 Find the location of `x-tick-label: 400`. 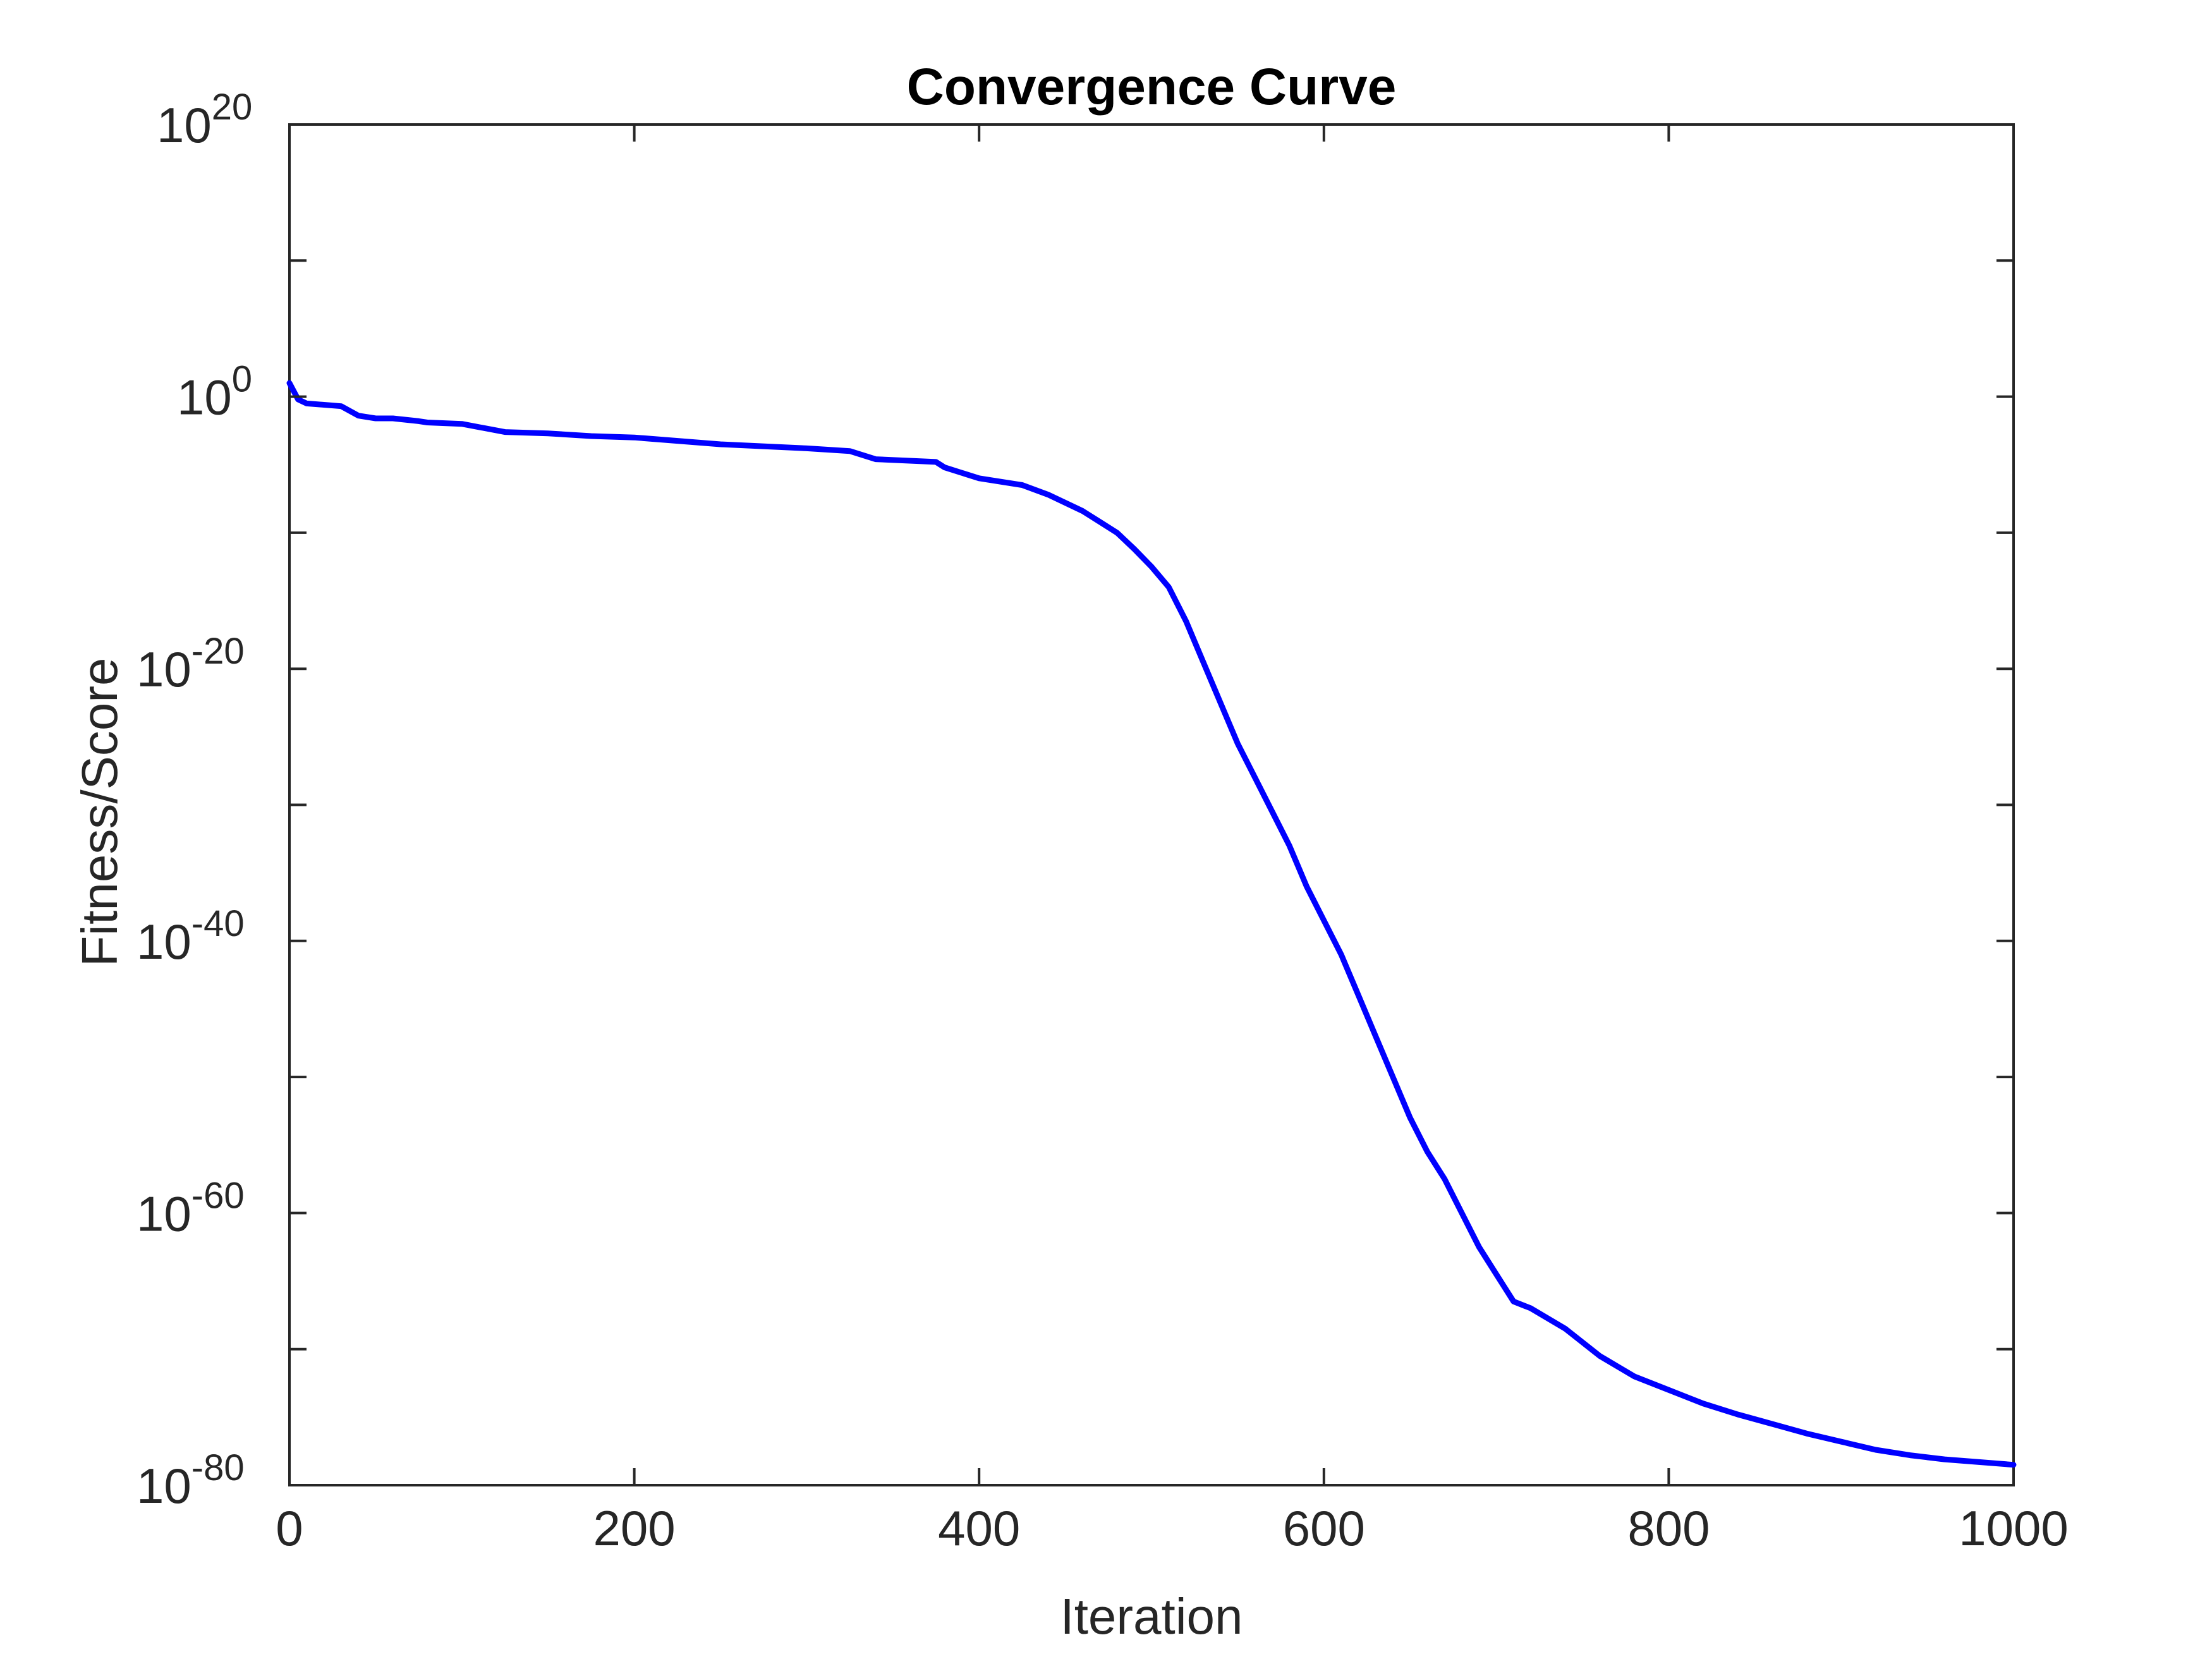

x-tick-label: 400 is located at coordinates (979, 1528).